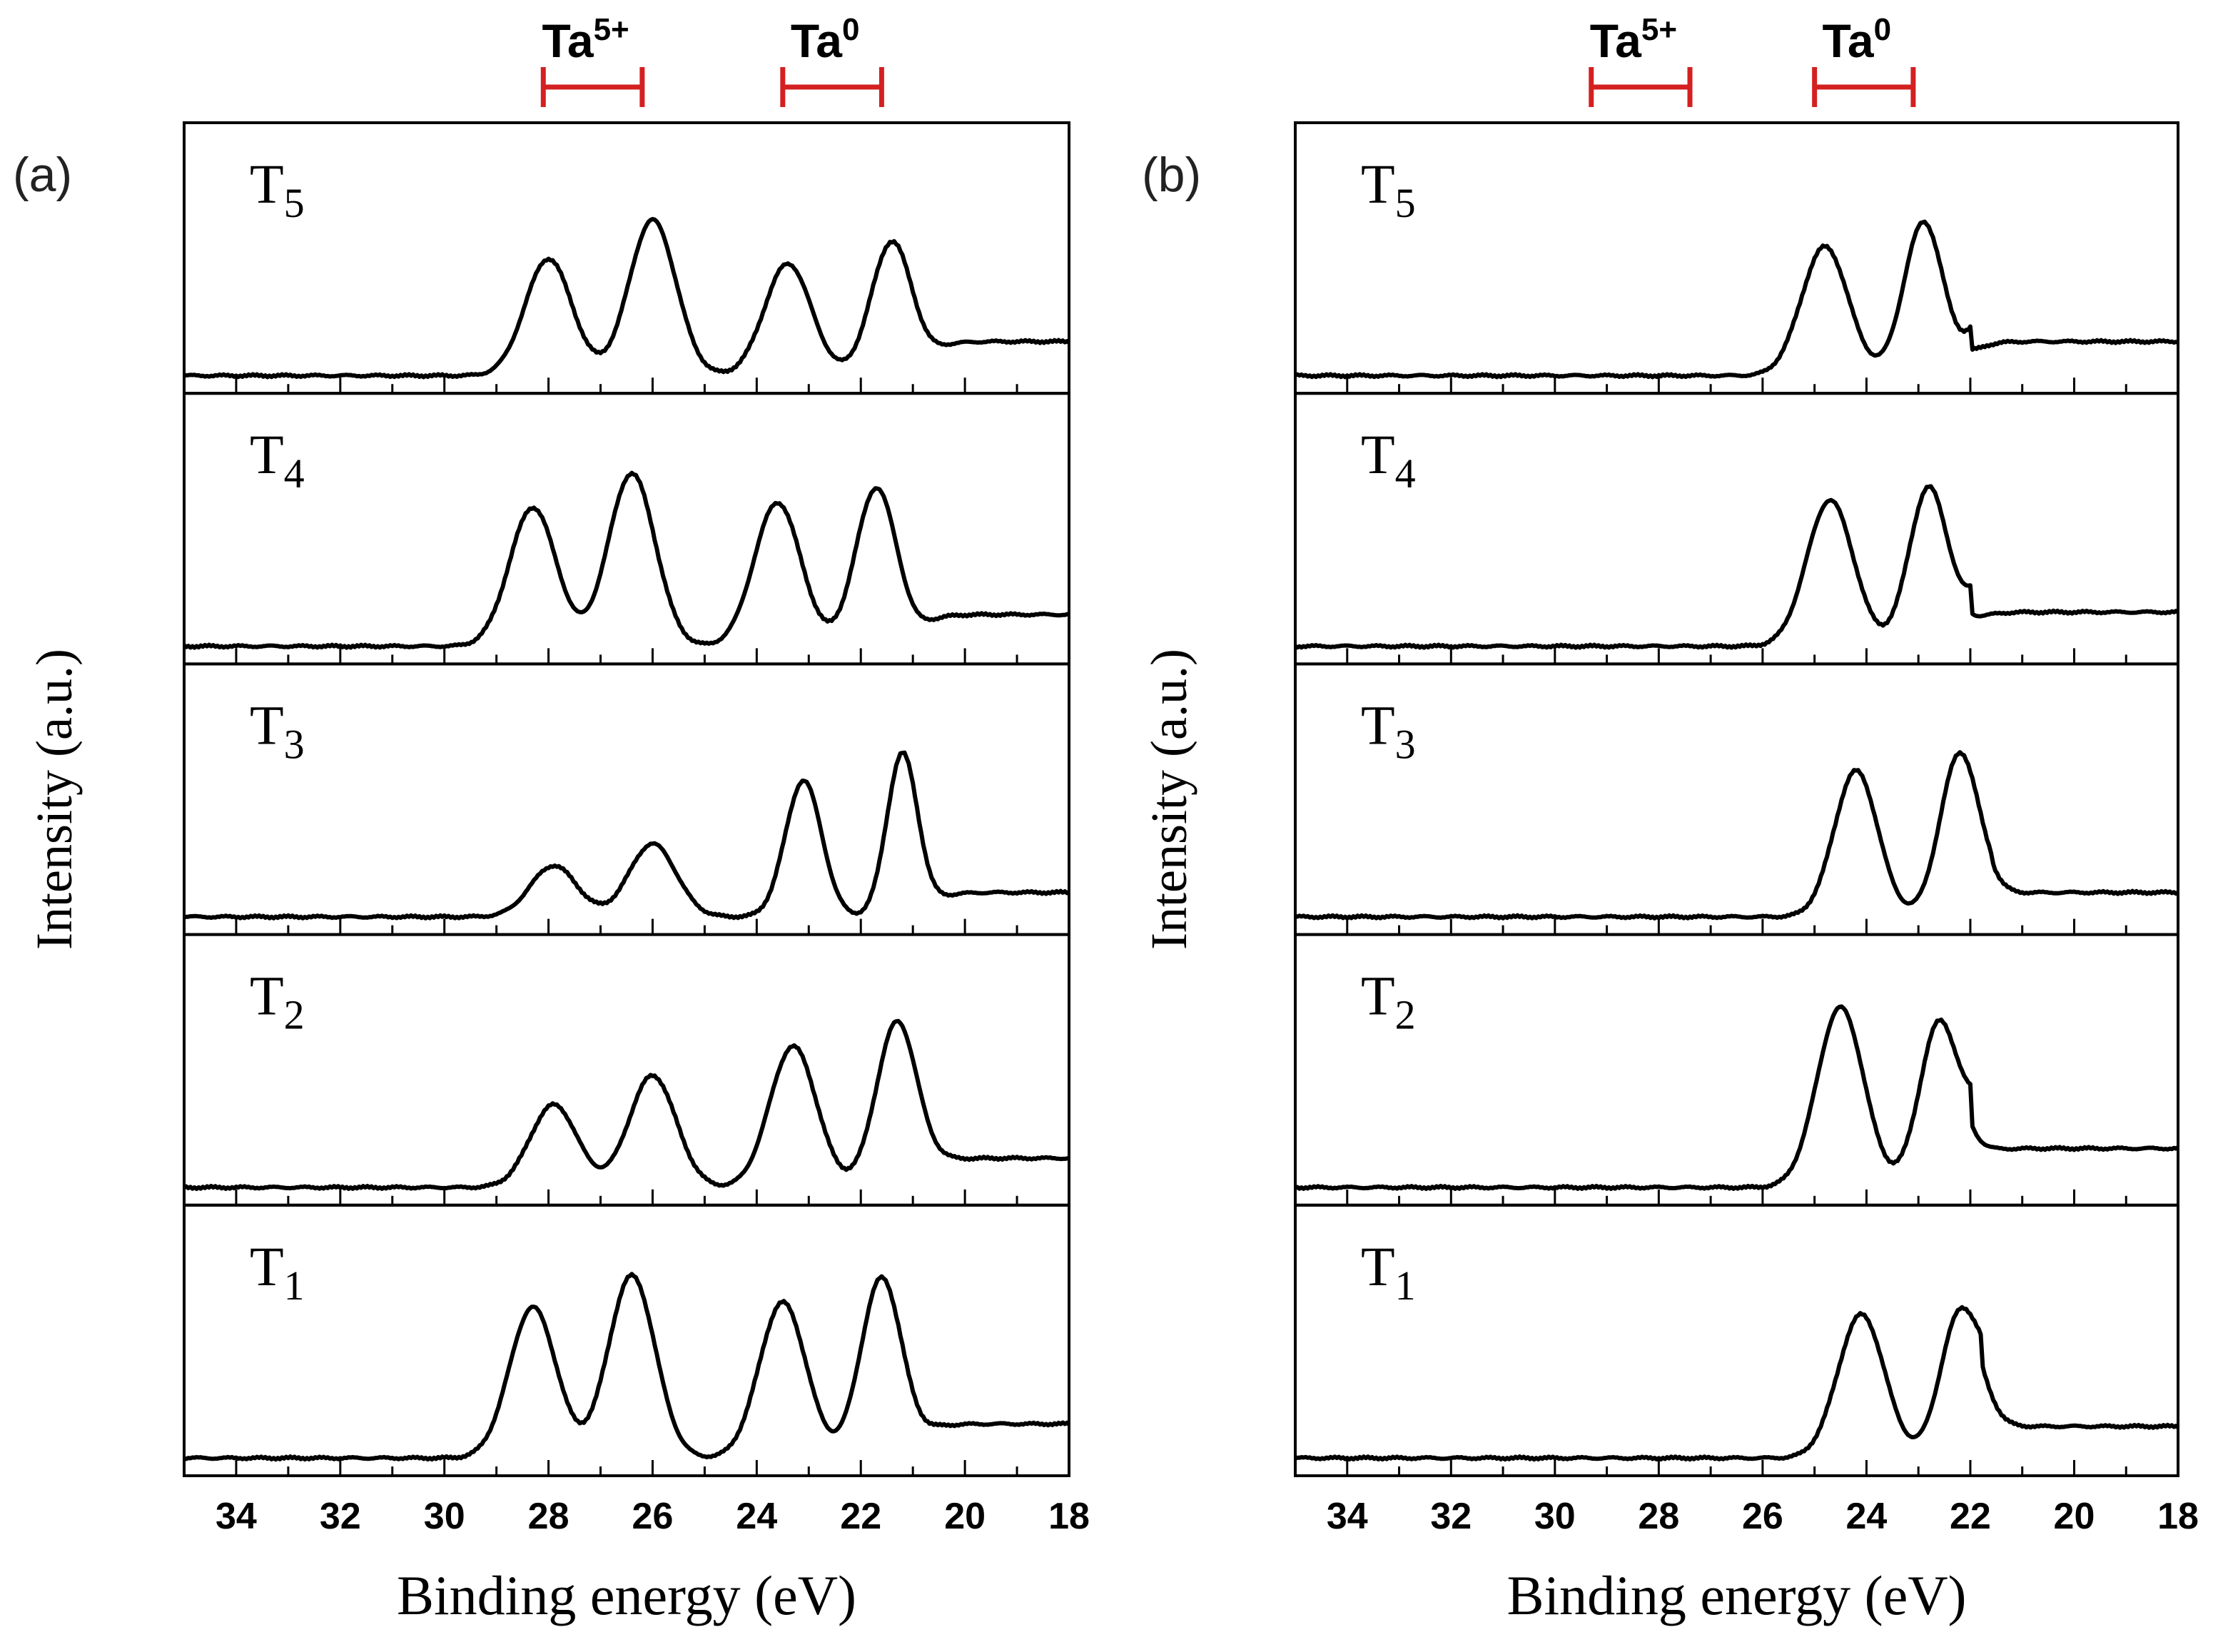 The height and width of the screenshot is (1652, 2218). What do you see at coordinates (1659, 29) in the screenshot?
I see `marker-label-sup: 5+` at bounding box center [1659, 29].